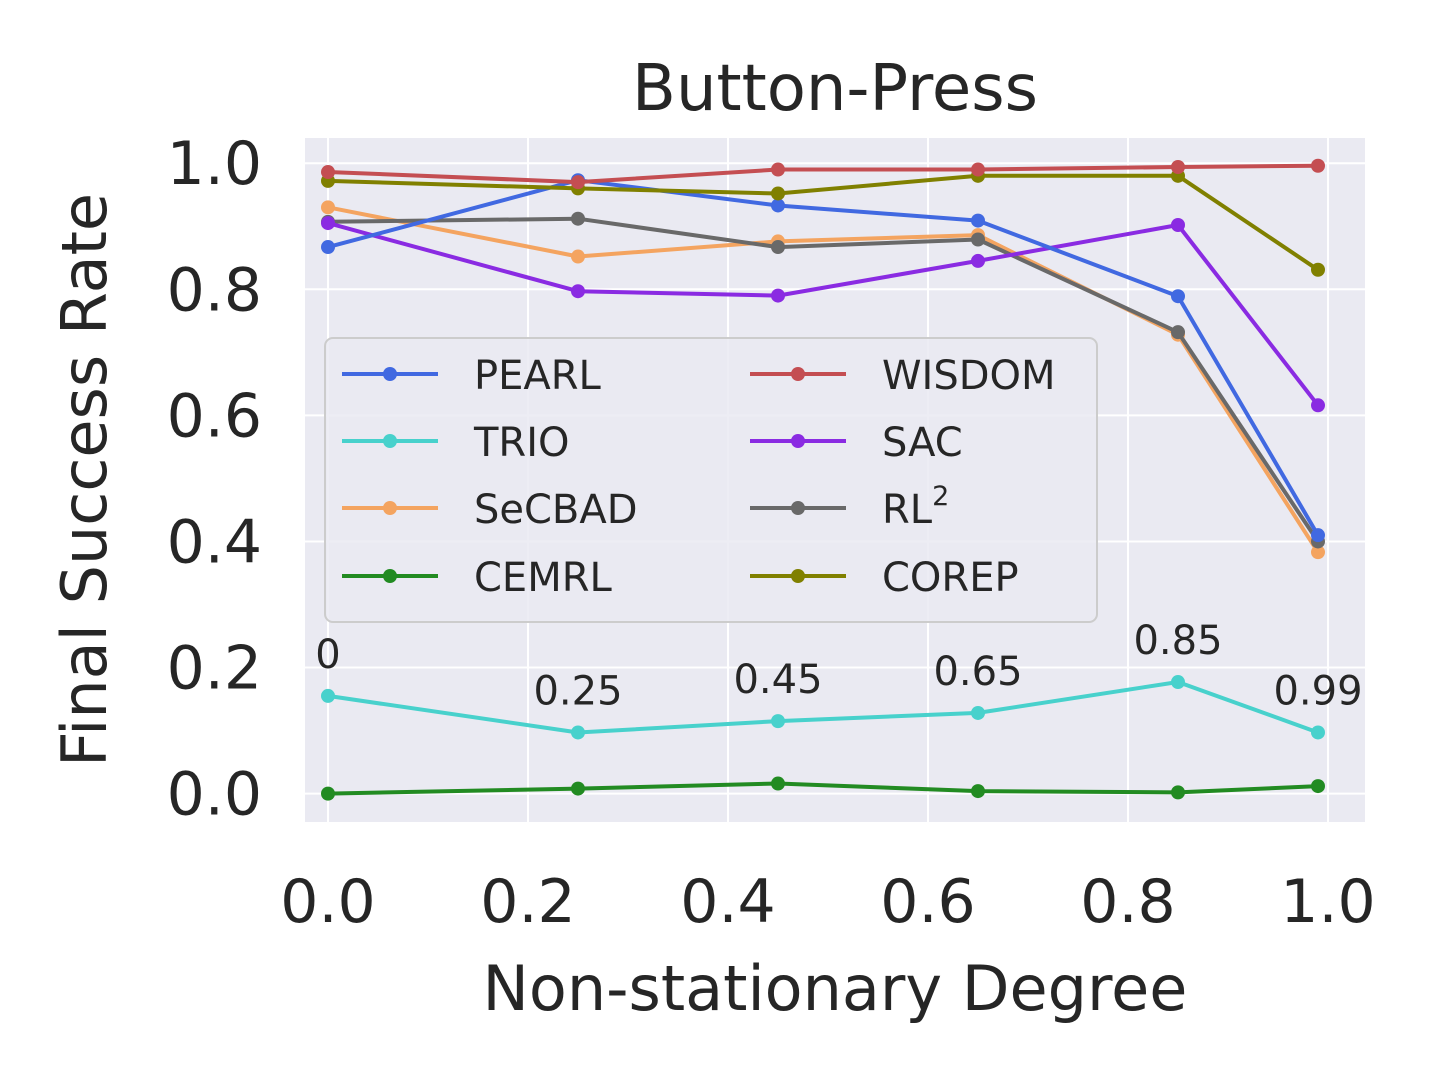 The height and width of the screenshot is (1080, 1440). Describe the element at coordinates (1127, 902) in the screenshot. I see `x-tick-label: 0.8` at that location.